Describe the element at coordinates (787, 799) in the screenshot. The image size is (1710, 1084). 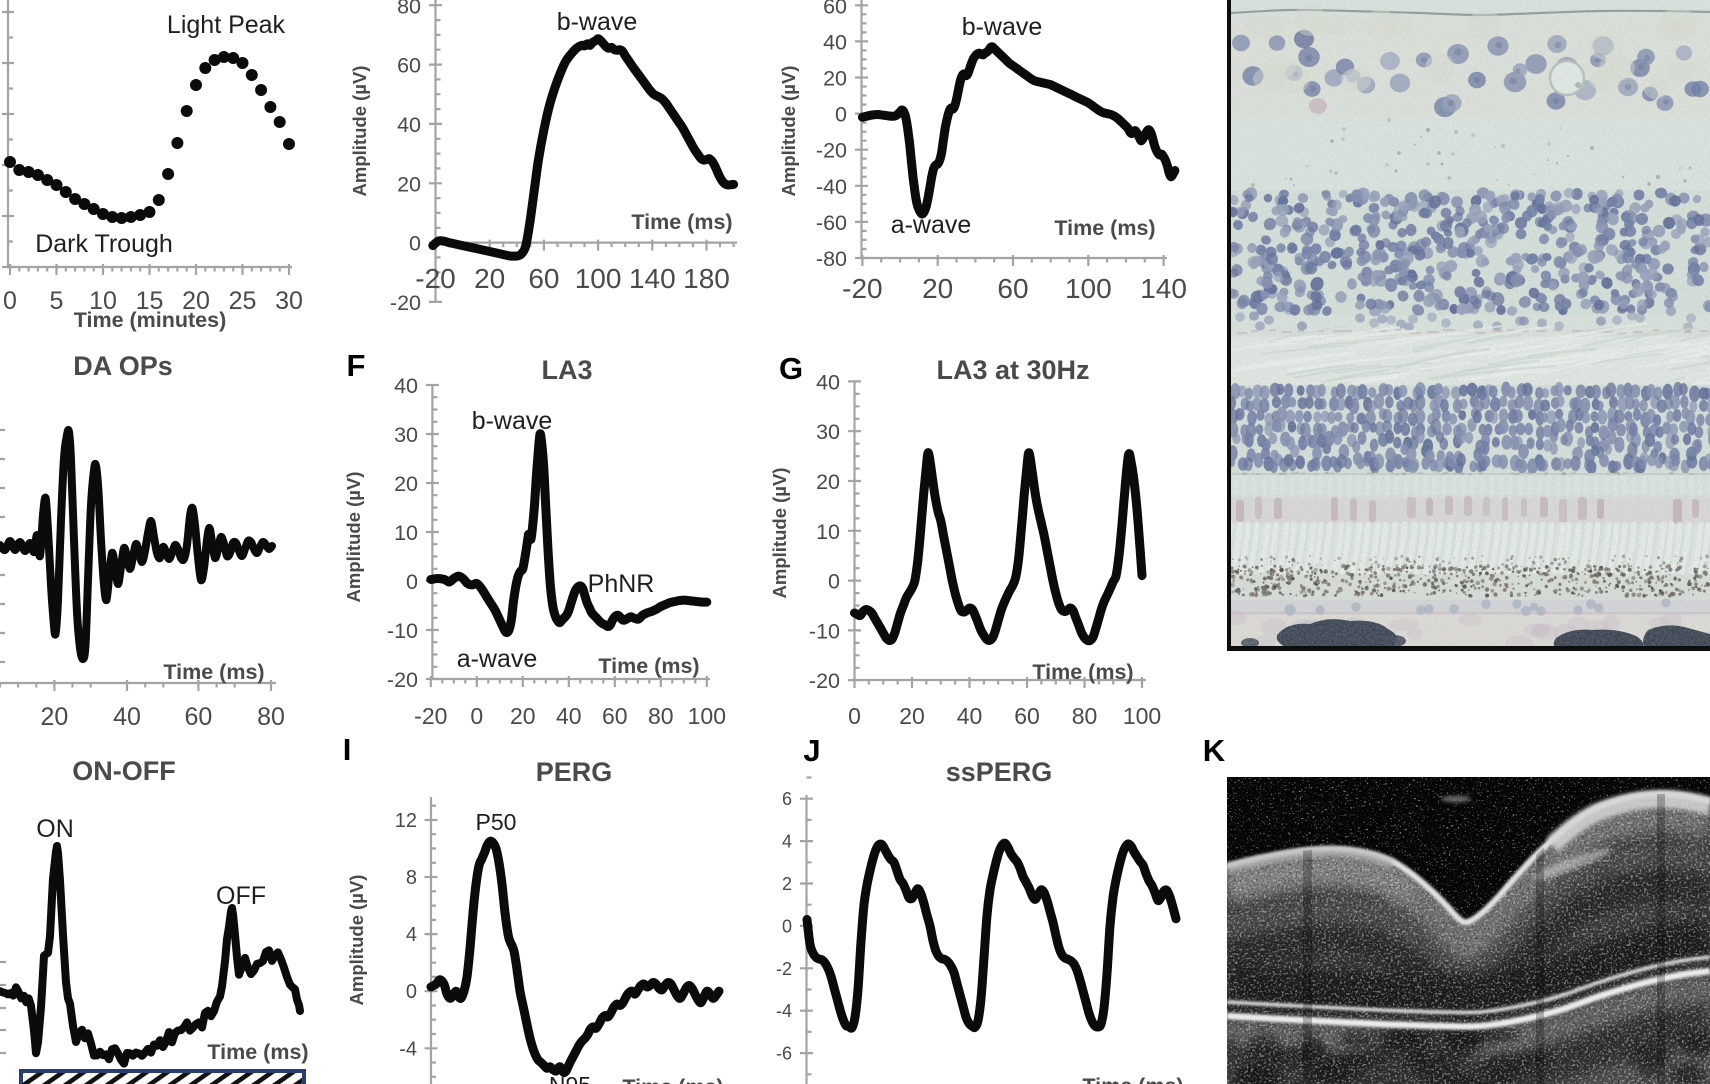
I see `svg-text: 6` at that location.